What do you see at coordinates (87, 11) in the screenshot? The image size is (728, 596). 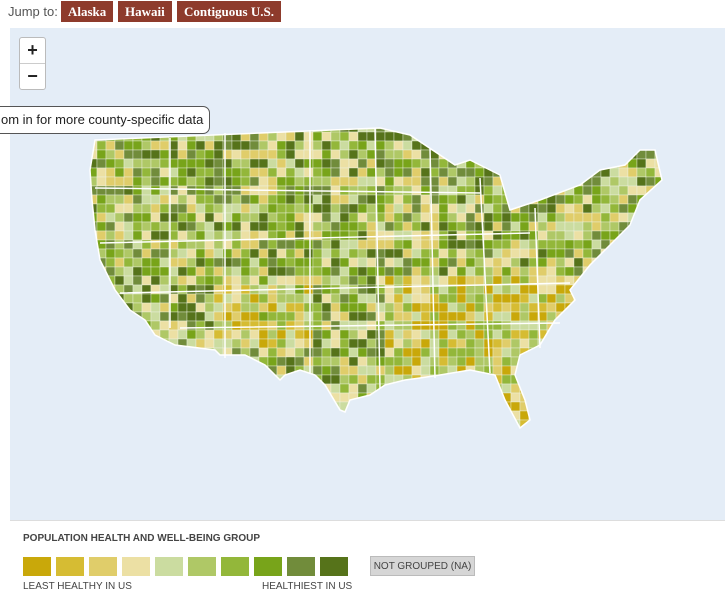 I see `jump-button: Alaska` at bounding box center [87, 11].